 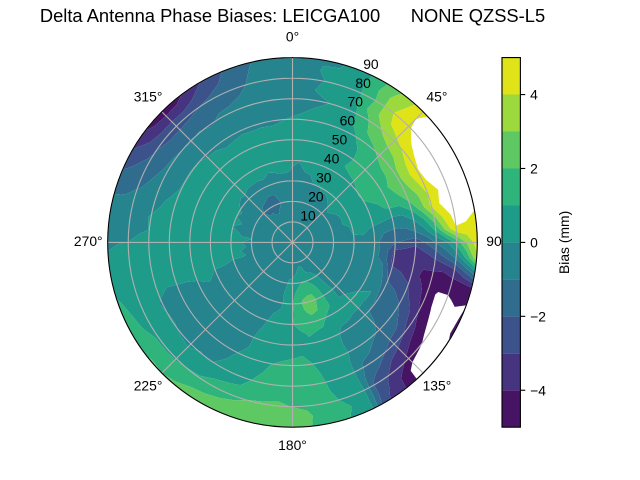 I want to click on svg-text: 315°, so click(x=148, y=97).